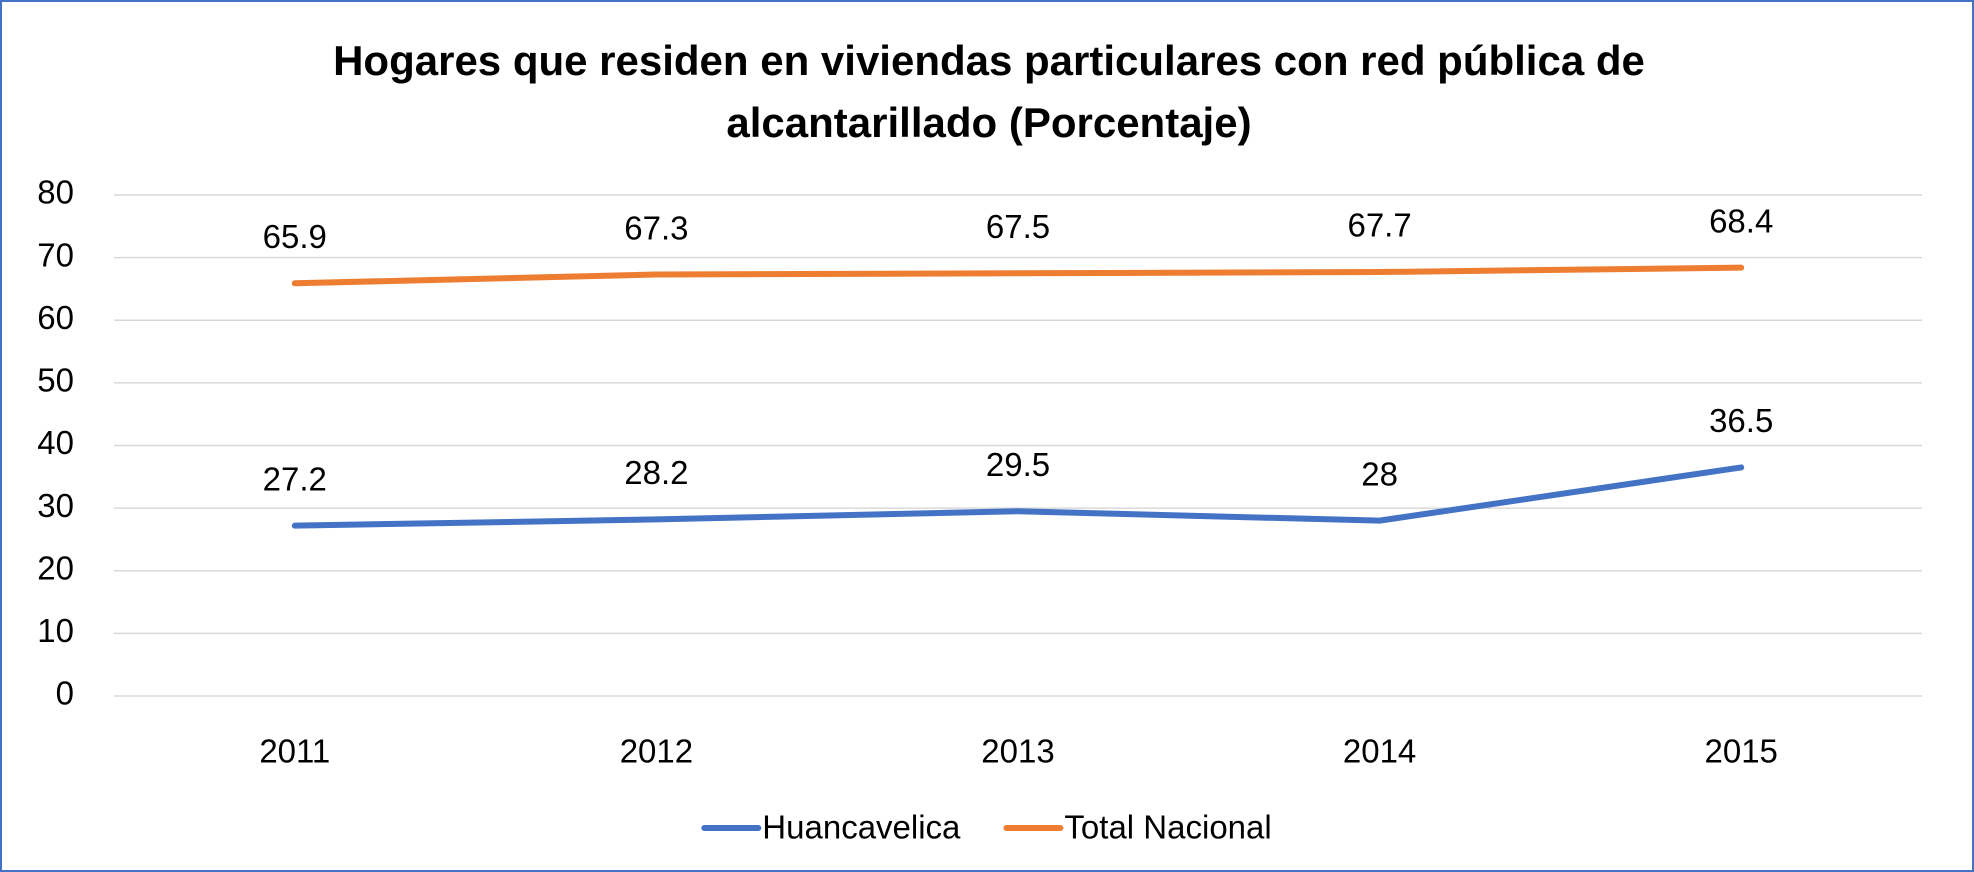  I want to click on x-tick-label: 2014, so click(1379, 751).